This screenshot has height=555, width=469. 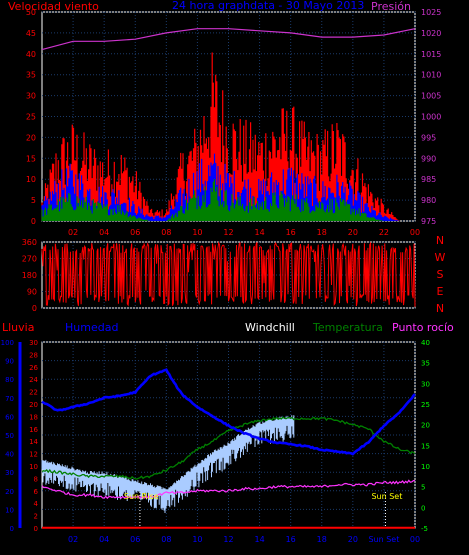 I want to click on y-tick-label: 45, so click(x=31, y=33).